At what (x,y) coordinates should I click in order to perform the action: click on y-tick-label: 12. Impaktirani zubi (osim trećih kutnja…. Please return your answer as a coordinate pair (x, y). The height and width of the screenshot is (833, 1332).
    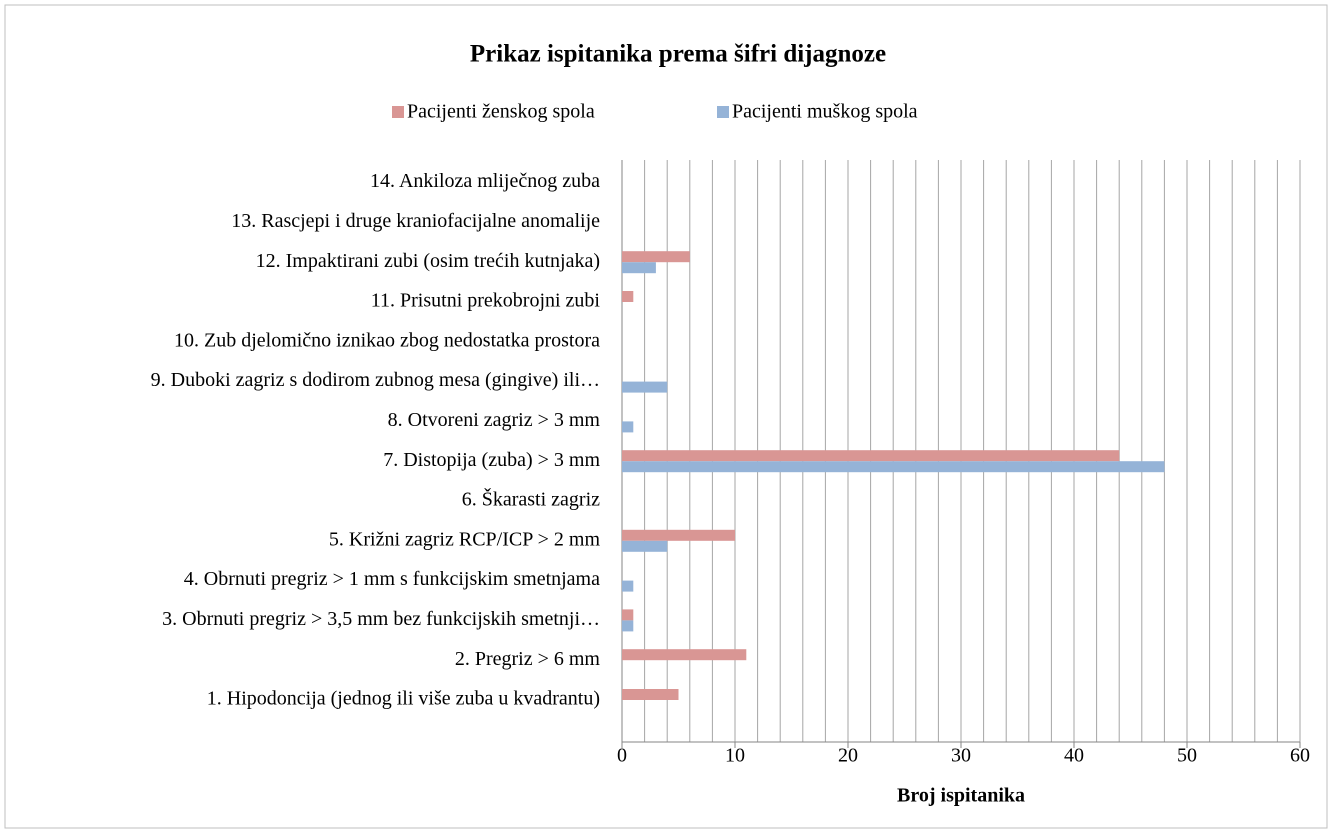
    Looking at the image, I should click on (428, 261).